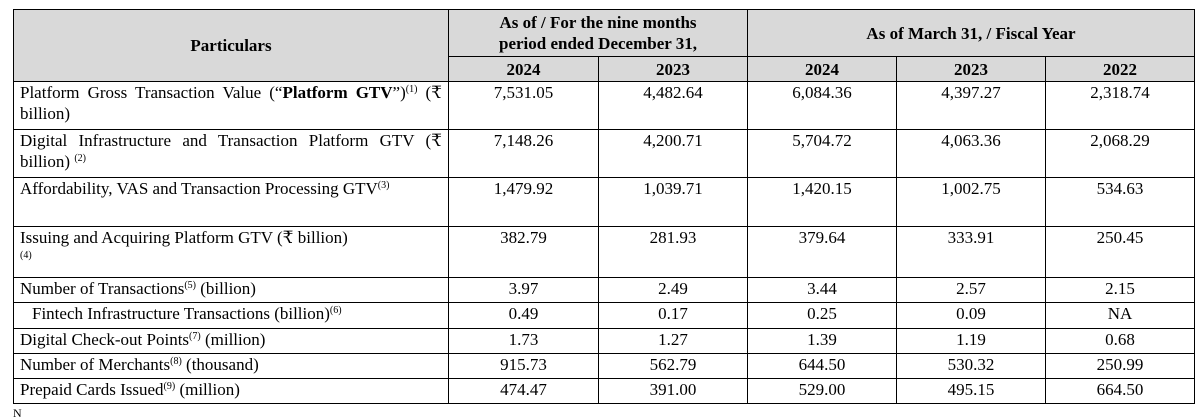 Image resolution: width=1199 pixels, height=420 pixels. I want to click on value-cell: 1.19, so click(971, 341).